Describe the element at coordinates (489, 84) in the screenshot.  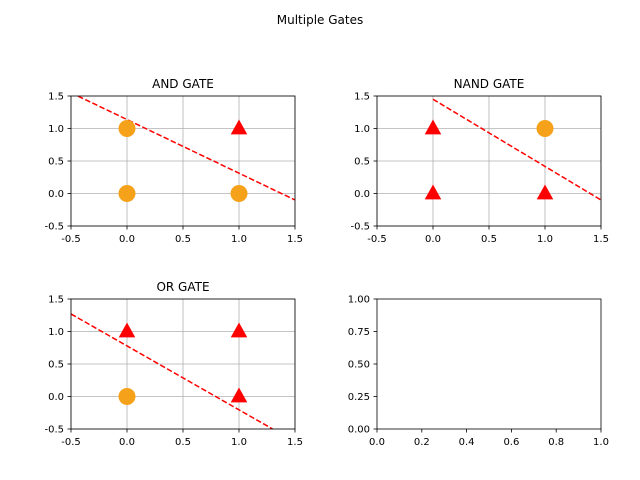
I see `subplot-title: NAND GATE` at that location.